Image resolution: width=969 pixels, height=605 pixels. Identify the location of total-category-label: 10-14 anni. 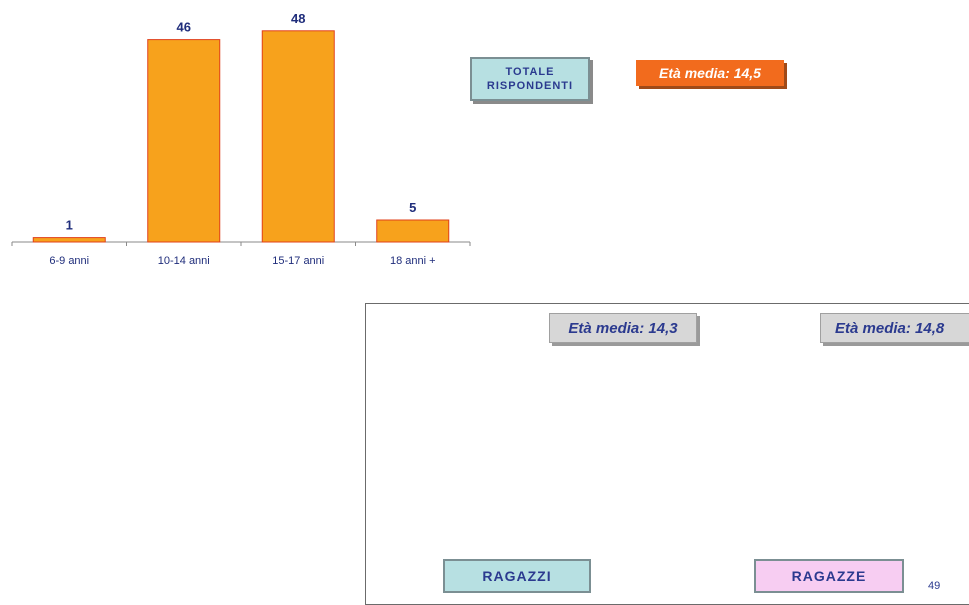
(184, 261).